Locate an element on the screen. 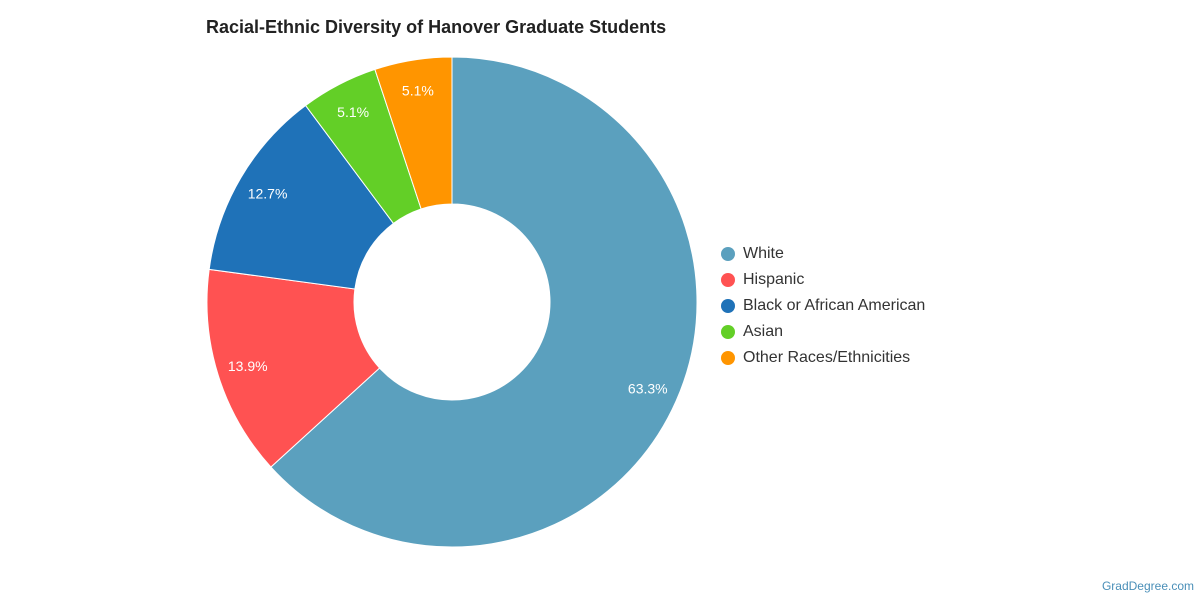  legend-item-hispanic: Hispanic is located at coordinates (823, 280).